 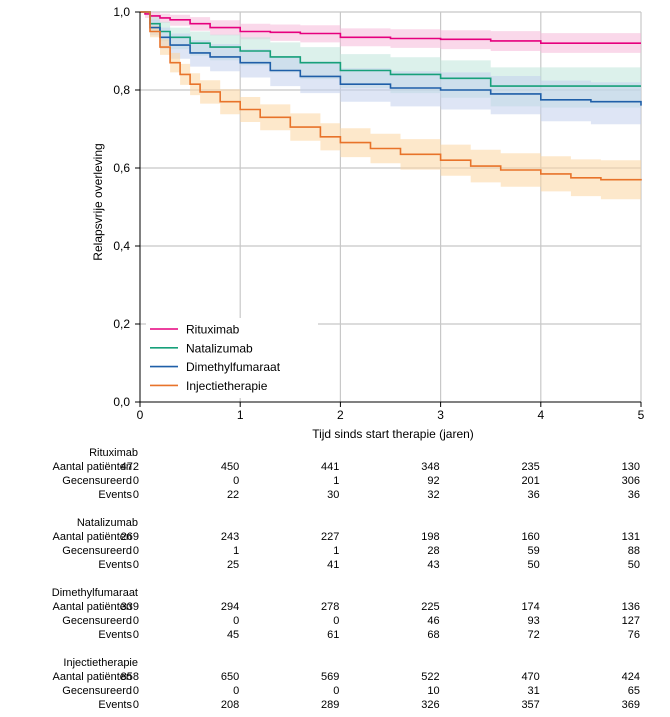 What do you see at coordinates (121, 402) in the screenshot?
I see `y-tick-label: 0,0` at bounding box center [121, 402].